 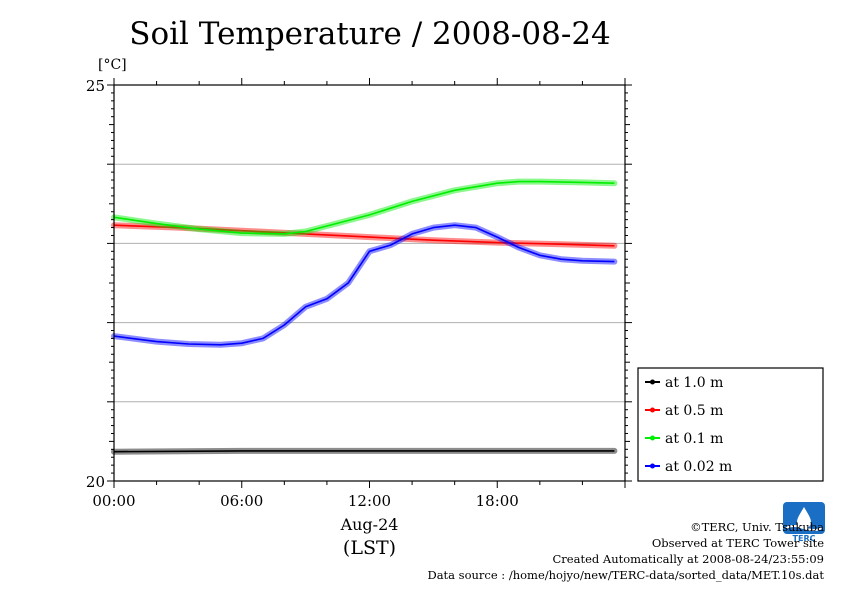 I want to click on x-tick-label: 00:00, so click(x=113, y=501).